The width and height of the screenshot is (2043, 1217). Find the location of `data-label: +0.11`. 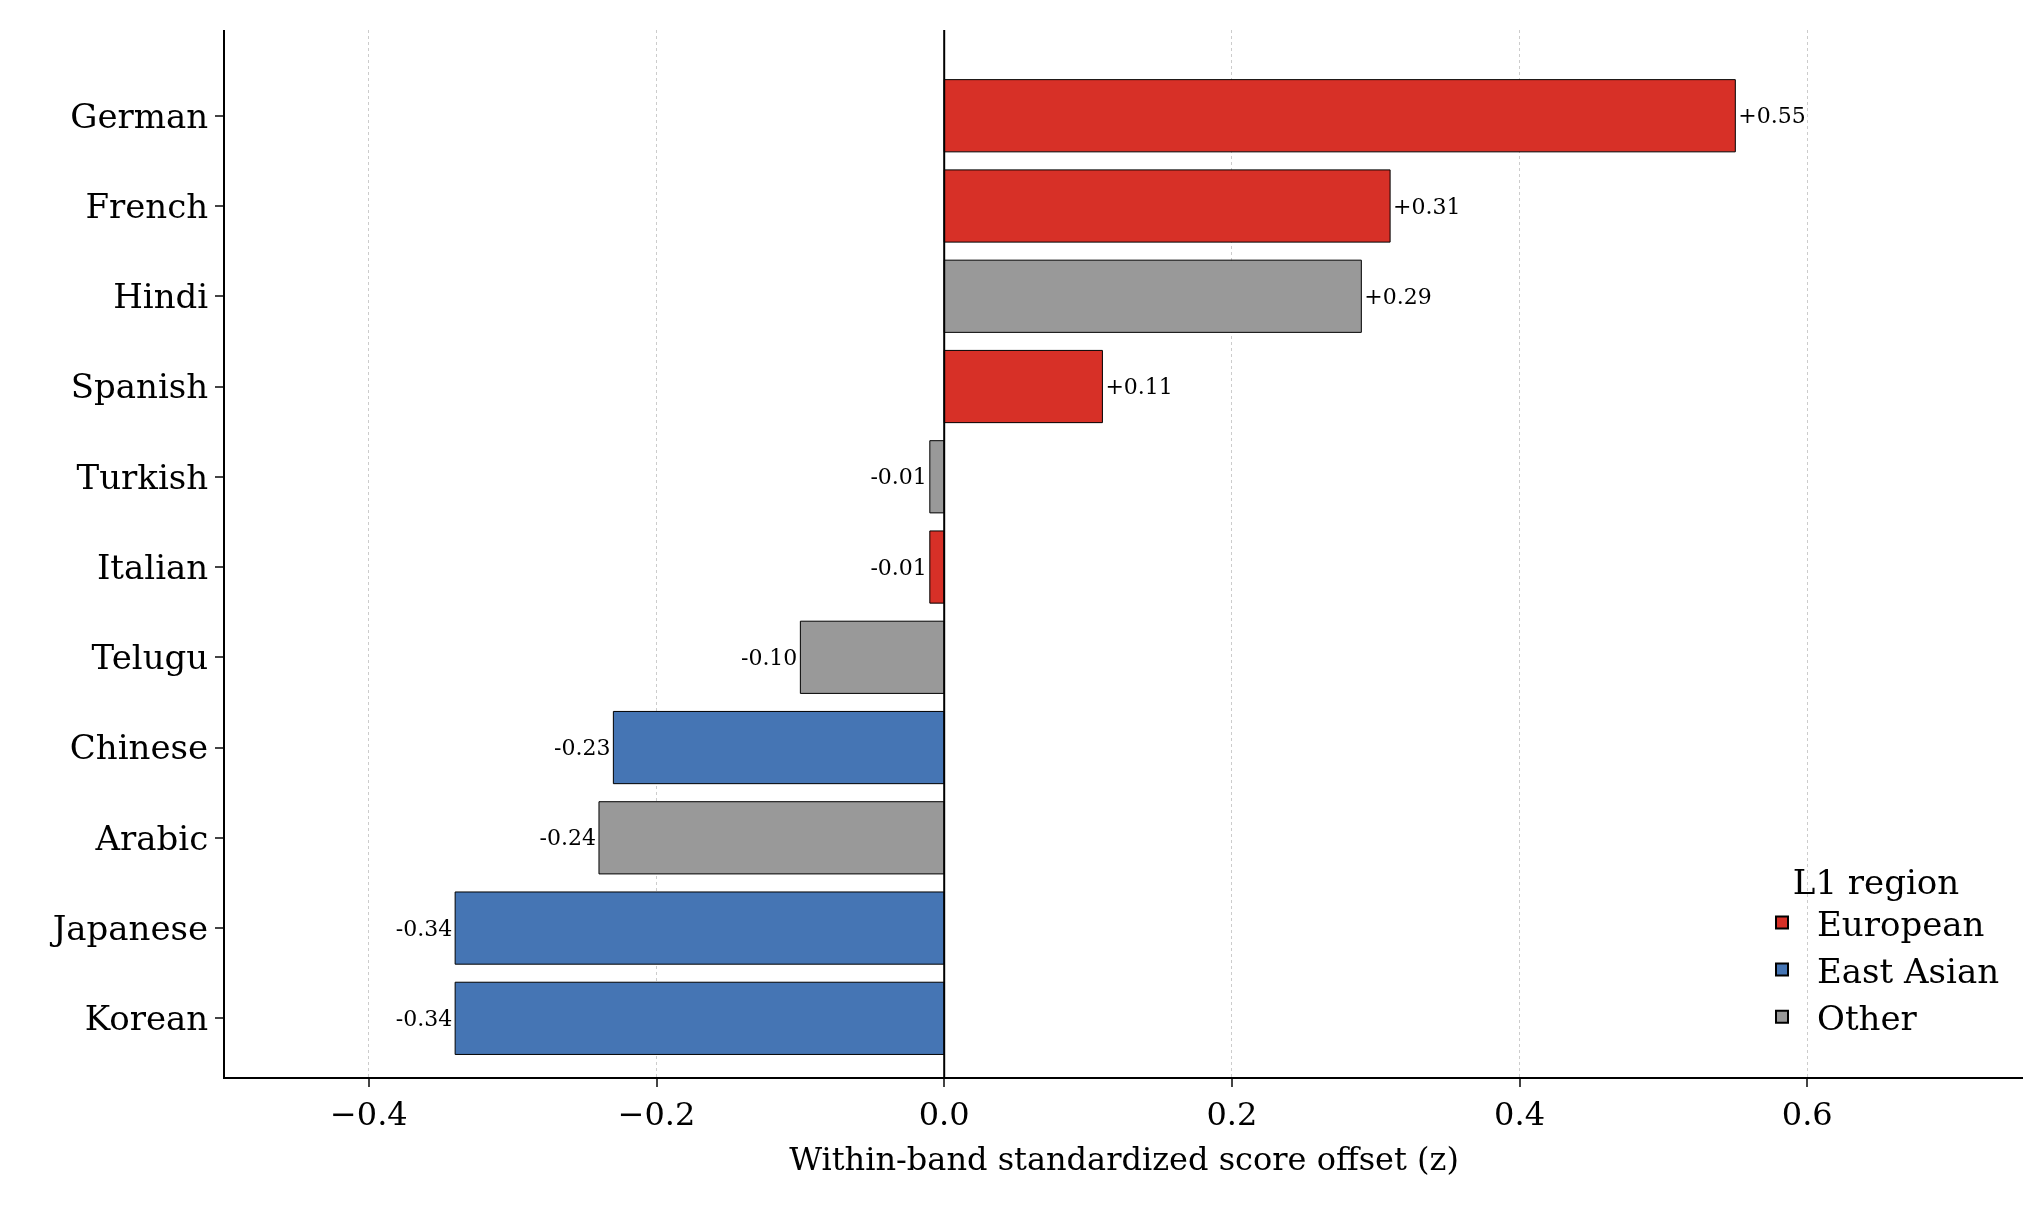

data-label: +0.11 is located at coordinates (1139, 387).